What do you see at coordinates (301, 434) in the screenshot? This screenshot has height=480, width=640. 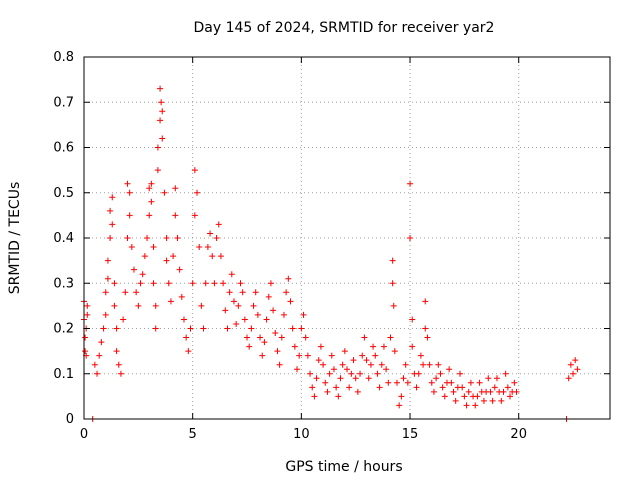 I see `x-tick-label: 10` at bounding box center [301, 434].